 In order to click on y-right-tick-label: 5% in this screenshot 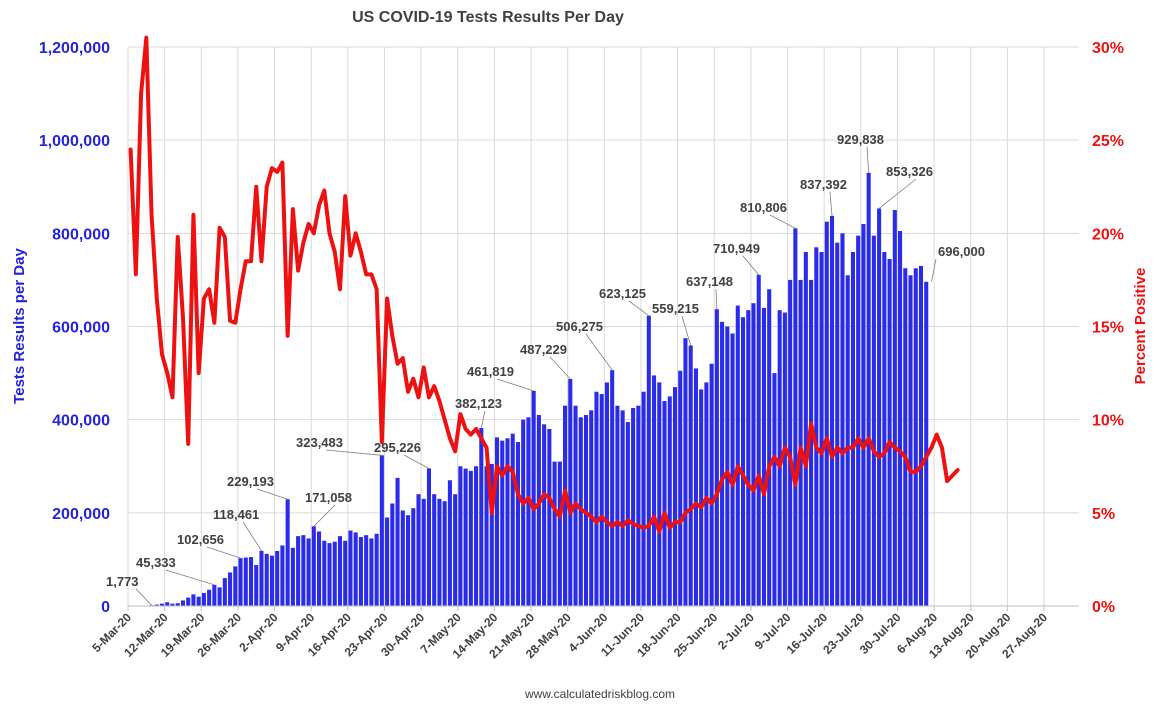, I will do `click(1103, 514)`.